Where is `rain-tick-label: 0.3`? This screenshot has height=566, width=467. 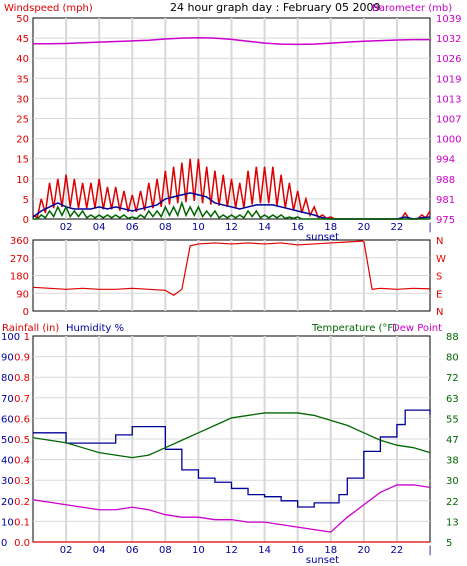 rain-tick-label: 0.3 is located at coordinates (22, 481).